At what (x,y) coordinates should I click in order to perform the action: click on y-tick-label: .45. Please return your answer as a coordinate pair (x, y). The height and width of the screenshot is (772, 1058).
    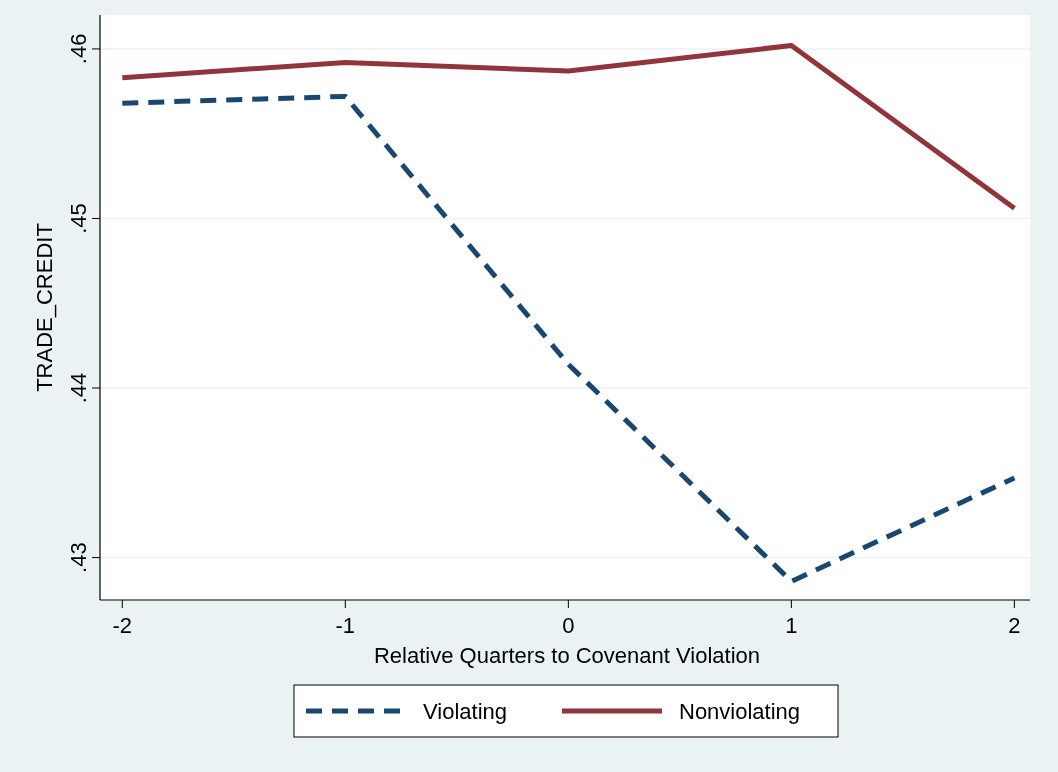
    Looking at the image, I should click on (78, 218).